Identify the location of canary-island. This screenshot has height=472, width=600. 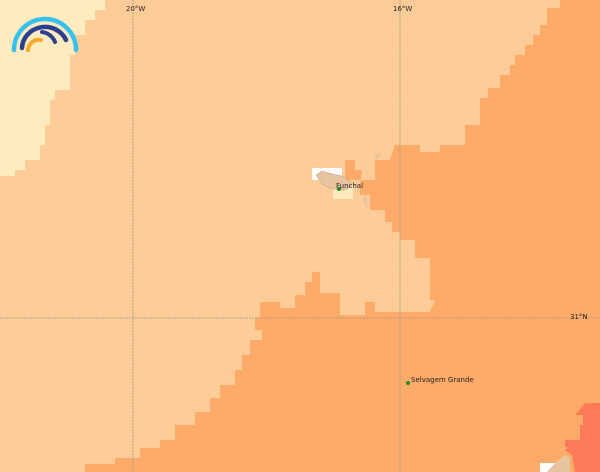
(558, 463).